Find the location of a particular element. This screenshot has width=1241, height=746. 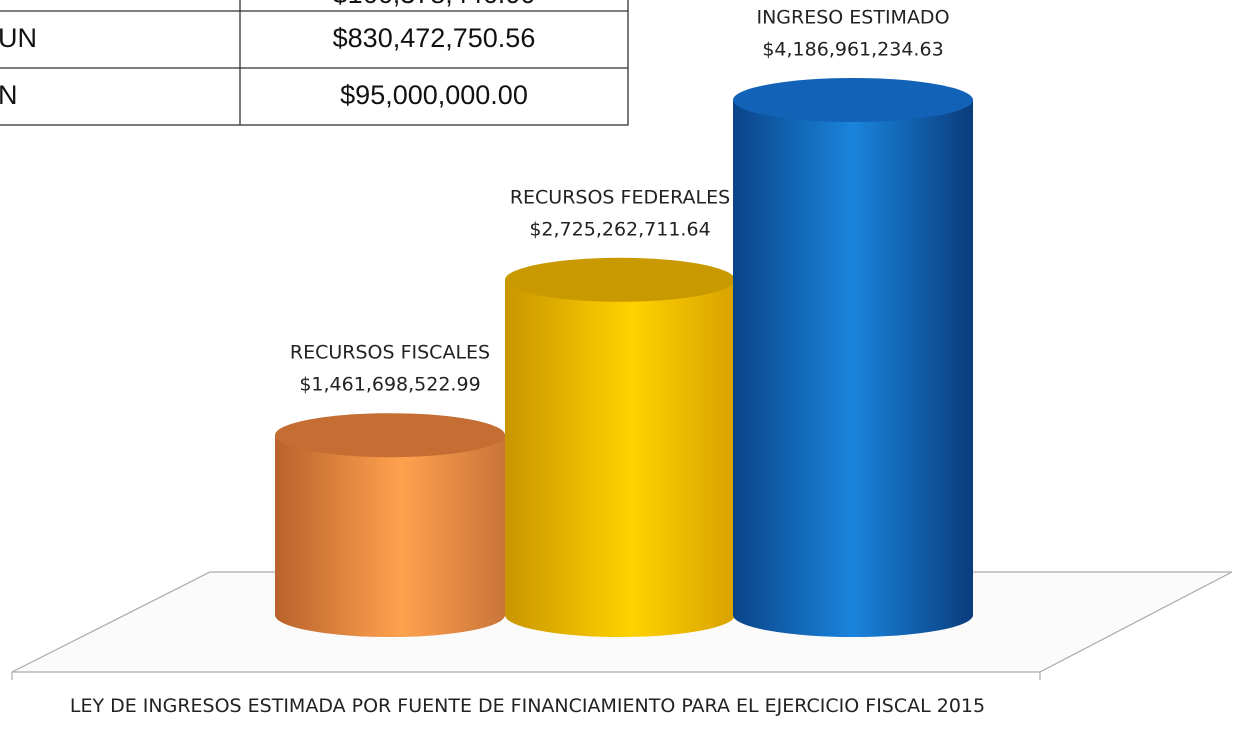

category-label: RECURSOS FISCALES is located at coordinates (390, 353).